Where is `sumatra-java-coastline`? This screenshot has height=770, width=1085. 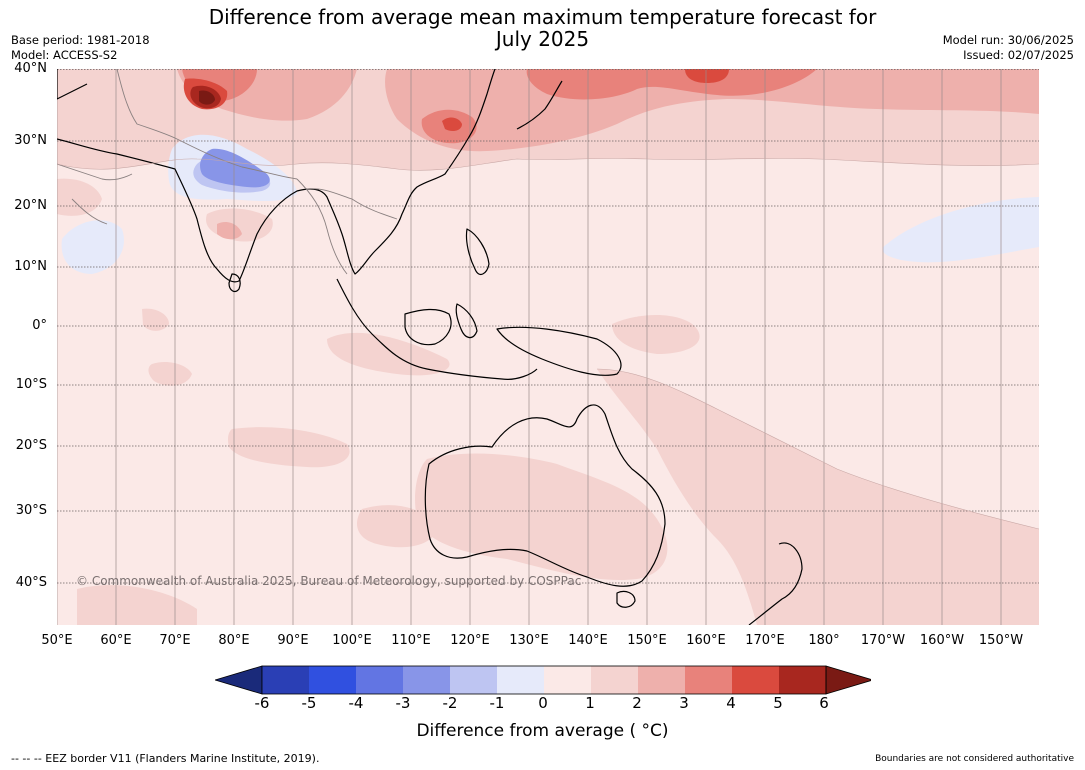 sumatra-java-coastline is located at coordinates (437, 329).